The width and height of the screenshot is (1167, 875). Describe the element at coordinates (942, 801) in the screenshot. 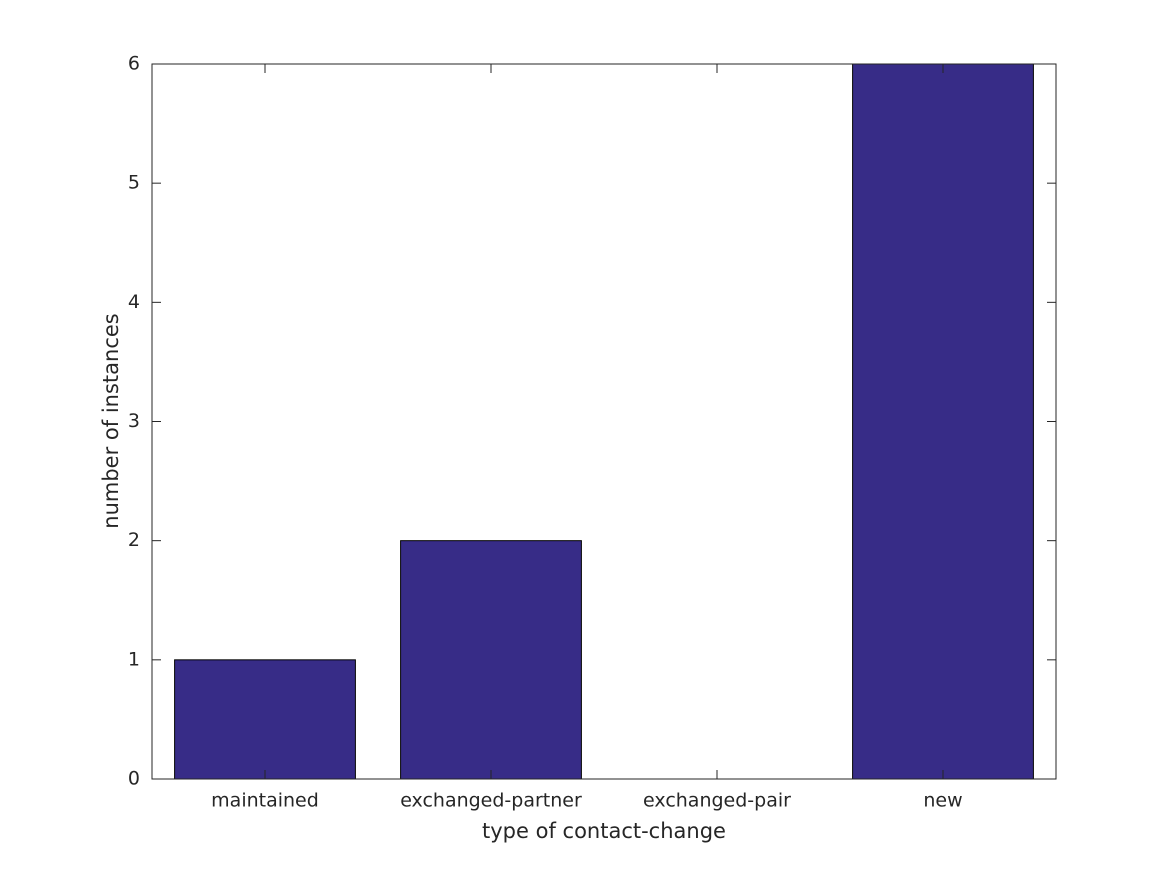

I see `x-tick-label: new` at that location.